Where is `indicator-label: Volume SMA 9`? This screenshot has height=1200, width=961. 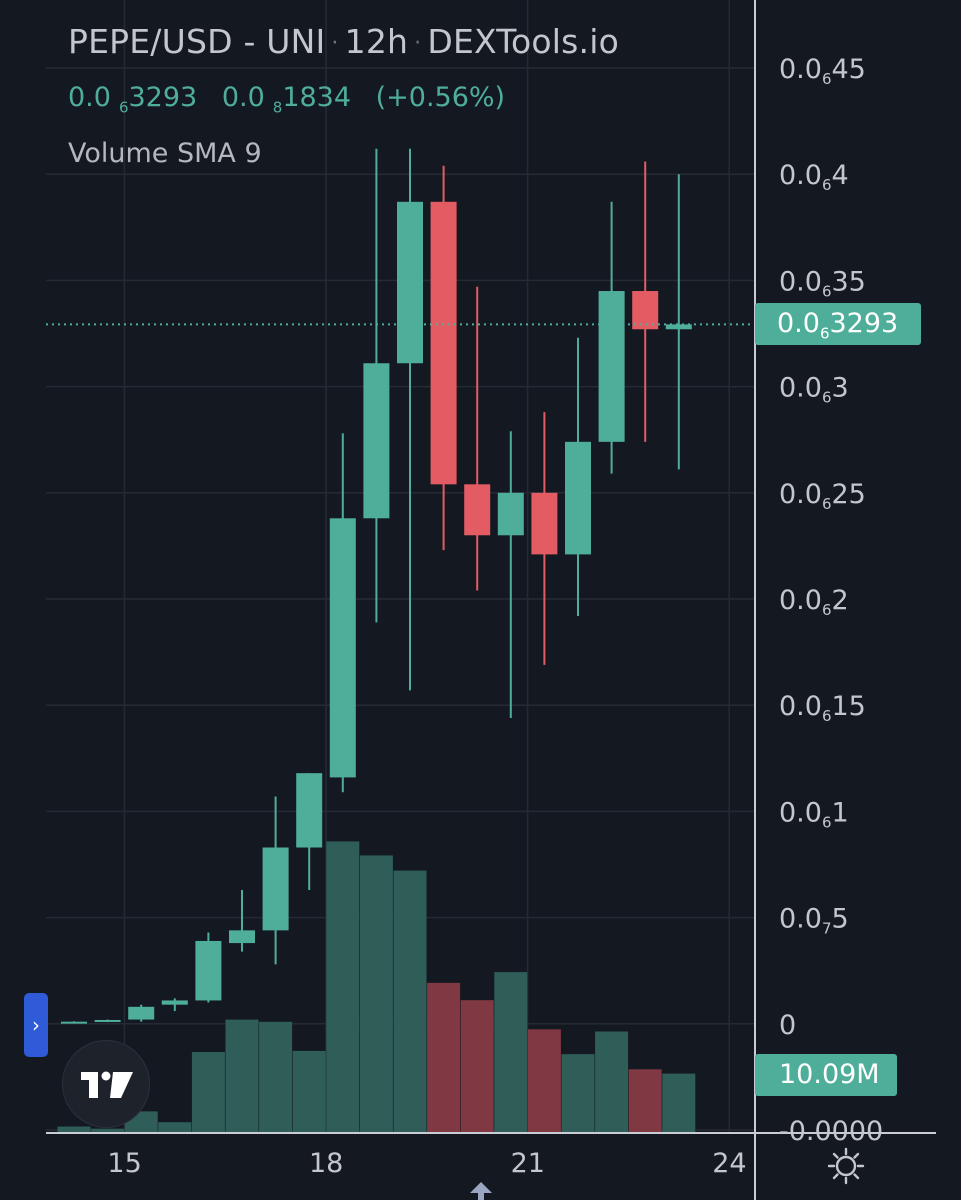 indicator-label: Volume SMA 9 is located at coordinates (165, 153).